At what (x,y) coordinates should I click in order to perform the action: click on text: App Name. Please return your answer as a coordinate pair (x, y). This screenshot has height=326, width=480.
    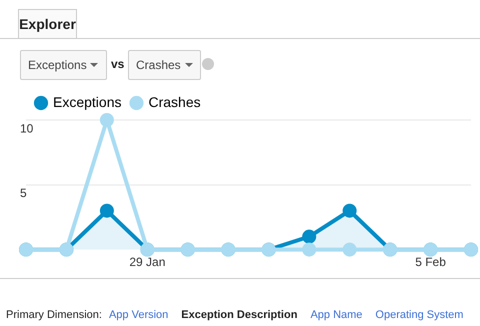
    Looking at the image, I should click on (336, 315).